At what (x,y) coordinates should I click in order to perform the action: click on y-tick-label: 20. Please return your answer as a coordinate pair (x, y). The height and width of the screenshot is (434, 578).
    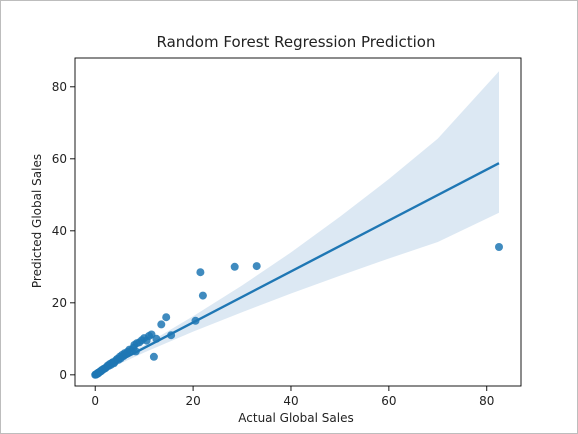
    Looking at the image, I should click on (59, 303).